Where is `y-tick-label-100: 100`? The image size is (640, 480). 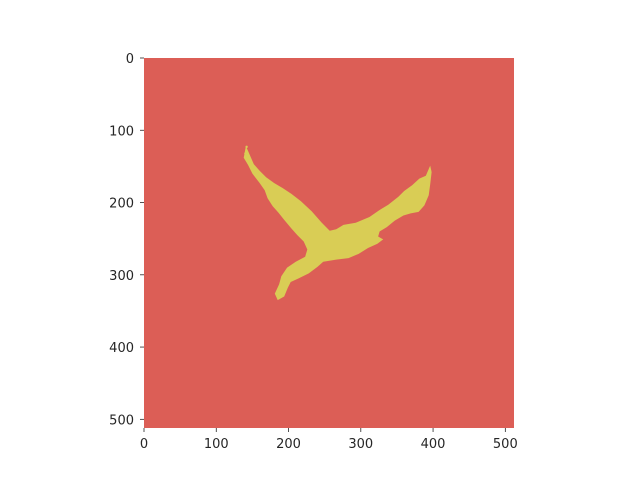 y-tick-label-100: 100 is located at coordinates (121, 131).